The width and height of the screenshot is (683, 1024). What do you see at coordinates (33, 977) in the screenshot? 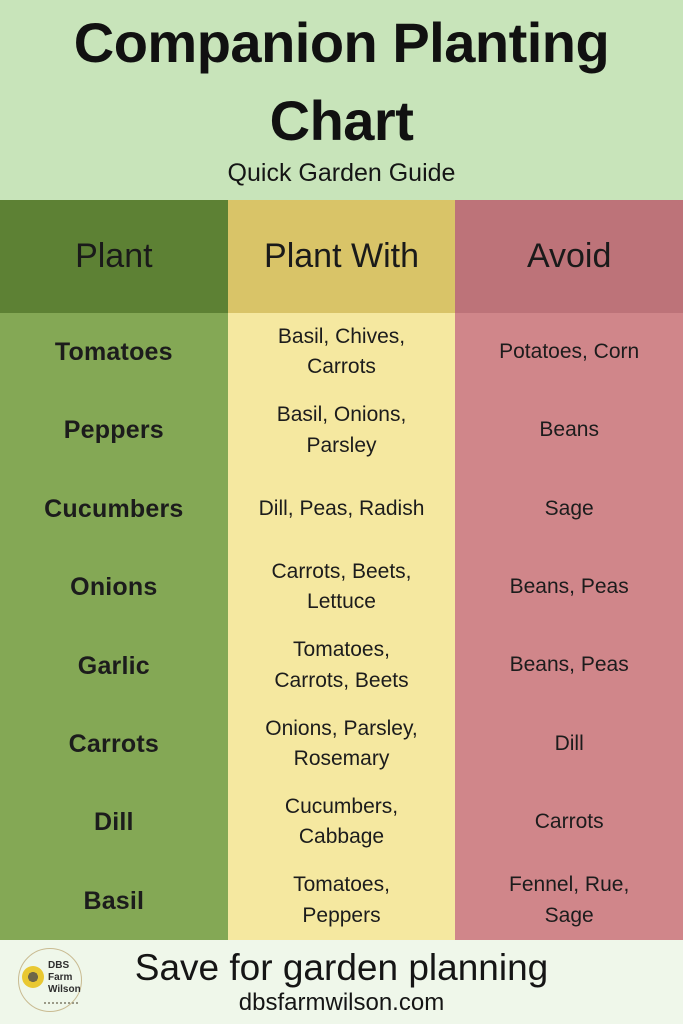
I see `sunflower-icon` at bounding box center [33, 977].